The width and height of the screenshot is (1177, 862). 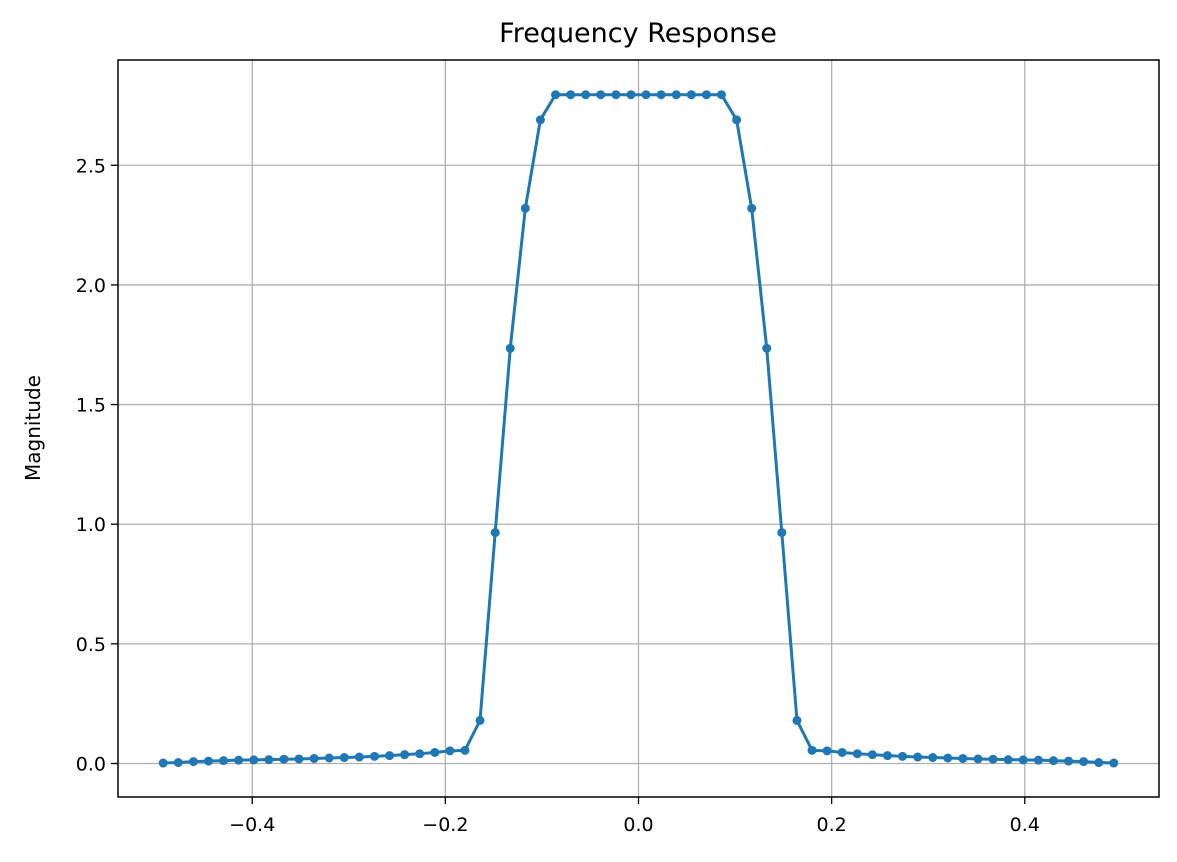 I want to click on x-tick-label: −0.2, so click(x=445, y=825).